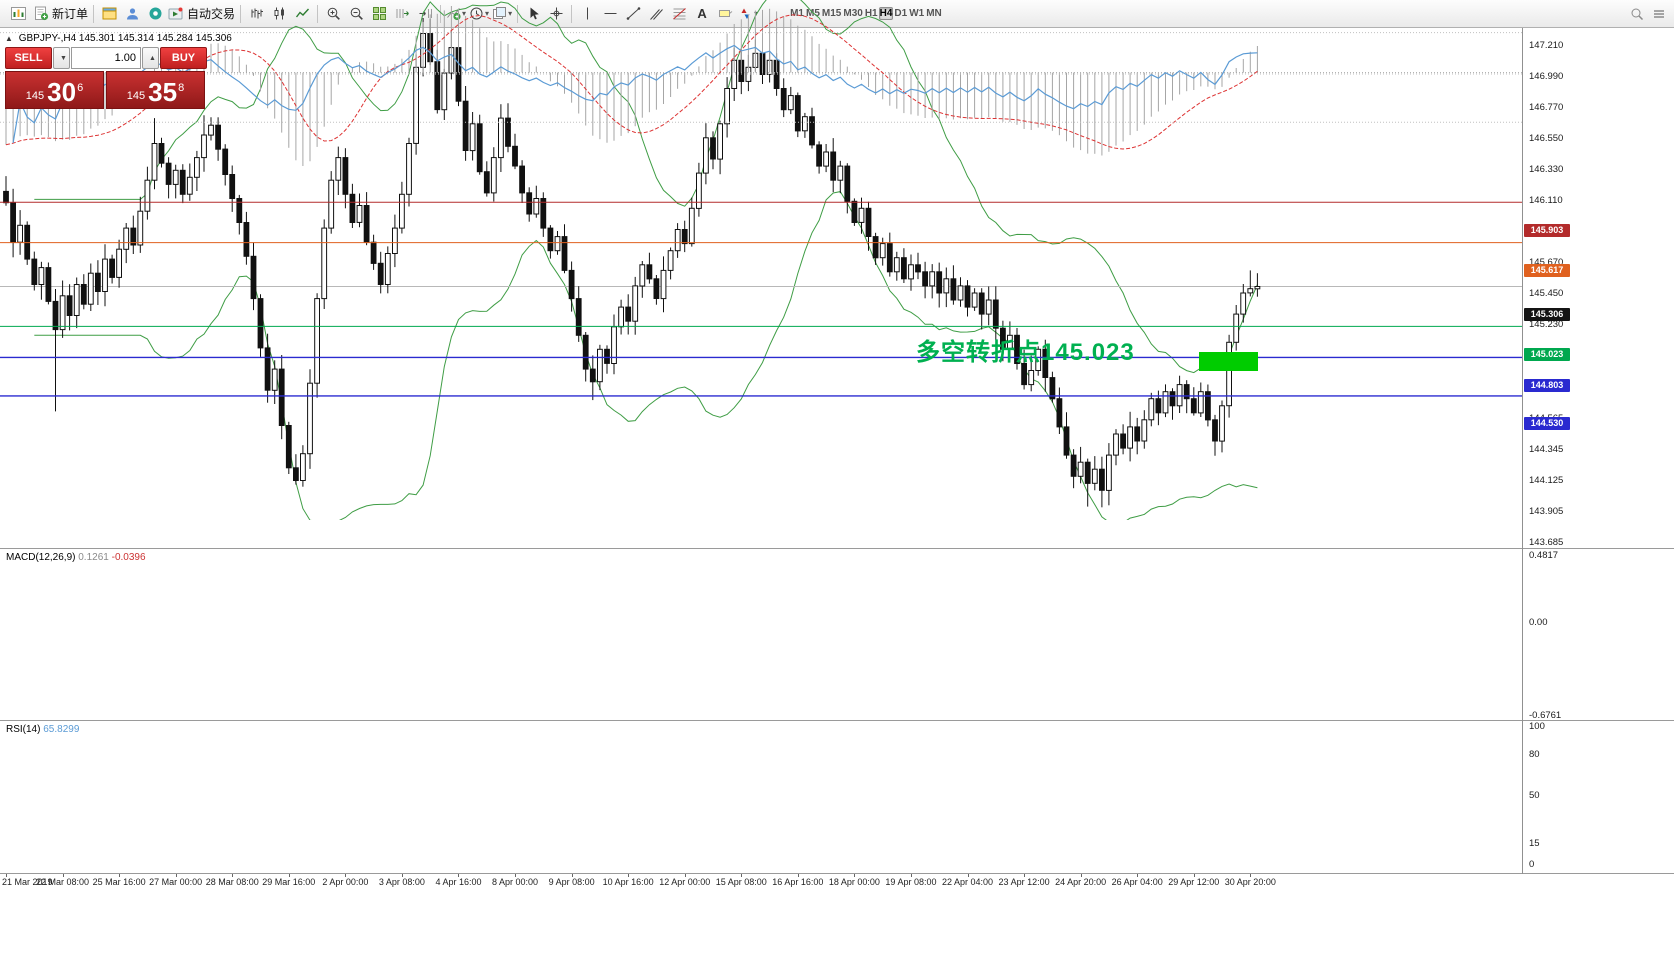  Describe the element at coordinates (1598, 797) in the screenshot. I see `rsi-axis: 100 80 50 15 0` at that location.